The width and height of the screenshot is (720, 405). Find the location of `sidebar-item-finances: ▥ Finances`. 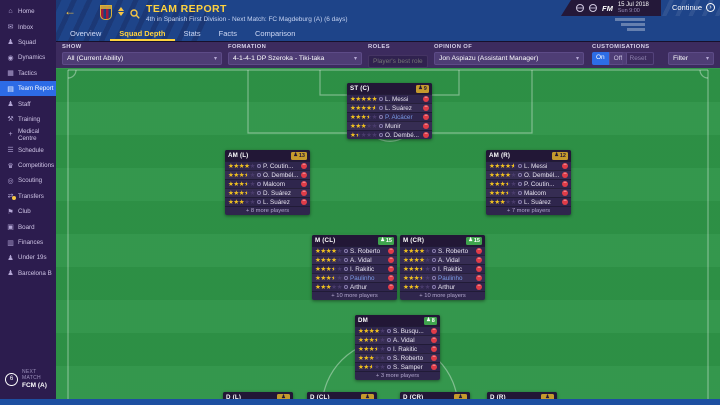

sidebar-item-finances: ▥ Finances is located at coordinates (28, 242).